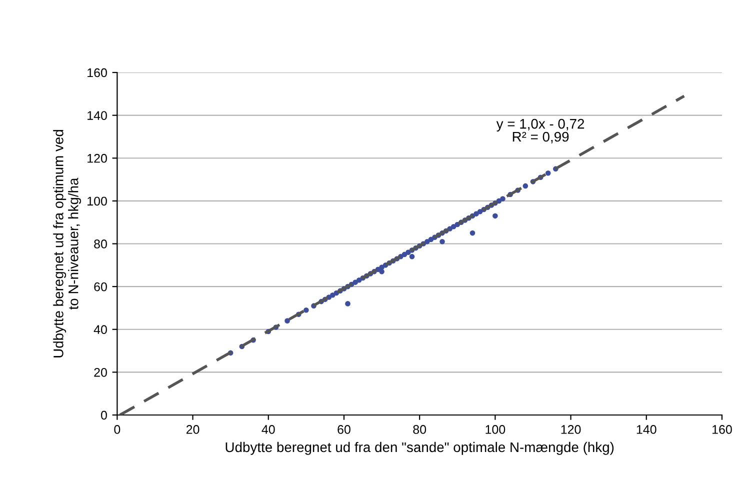 This screenshot has height=500, width=756. What do you see at coordinates (646, 429) in the screenshot?
I see `x-tick-label: 140` at bounding box center [646, 429].